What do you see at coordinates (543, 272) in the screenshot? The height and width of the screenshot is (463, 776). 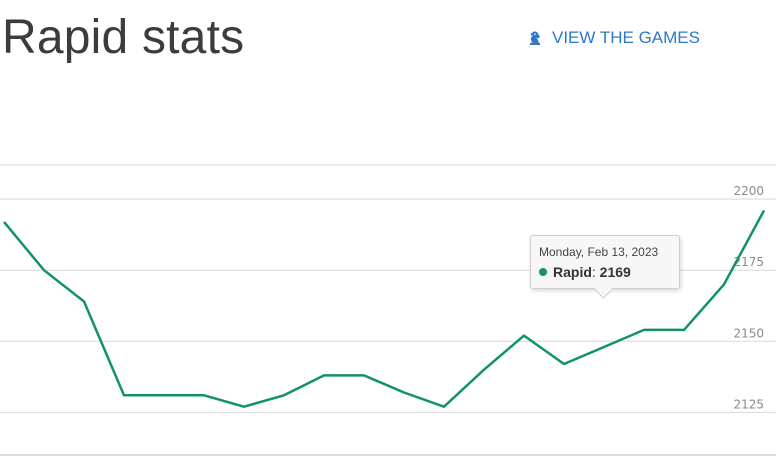 I see `series-dot-icon` at bounding box center [543, 272].